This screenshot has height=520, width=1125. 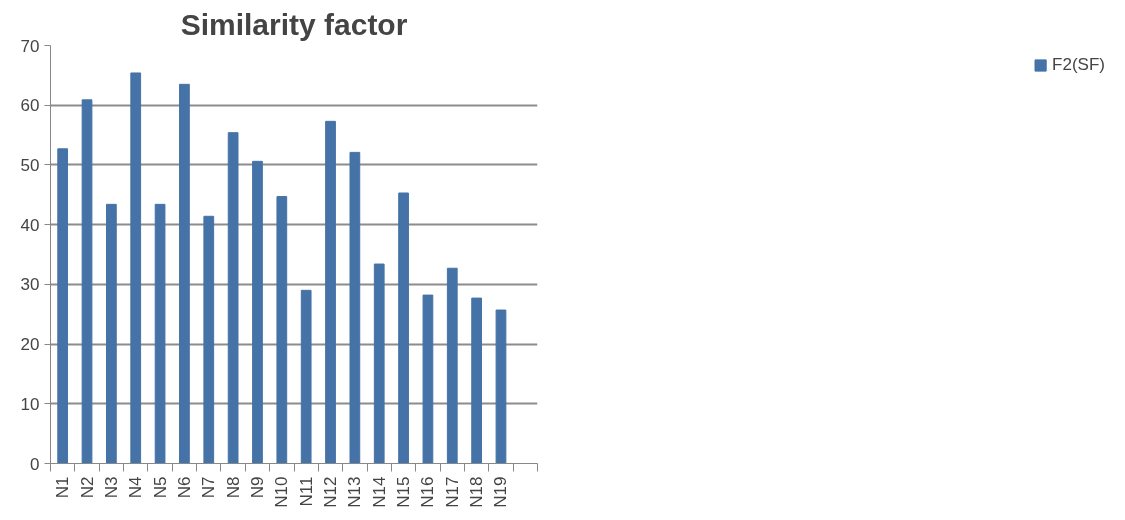 I want to click on x-tick-label: N13, so click(x=355, y=492).